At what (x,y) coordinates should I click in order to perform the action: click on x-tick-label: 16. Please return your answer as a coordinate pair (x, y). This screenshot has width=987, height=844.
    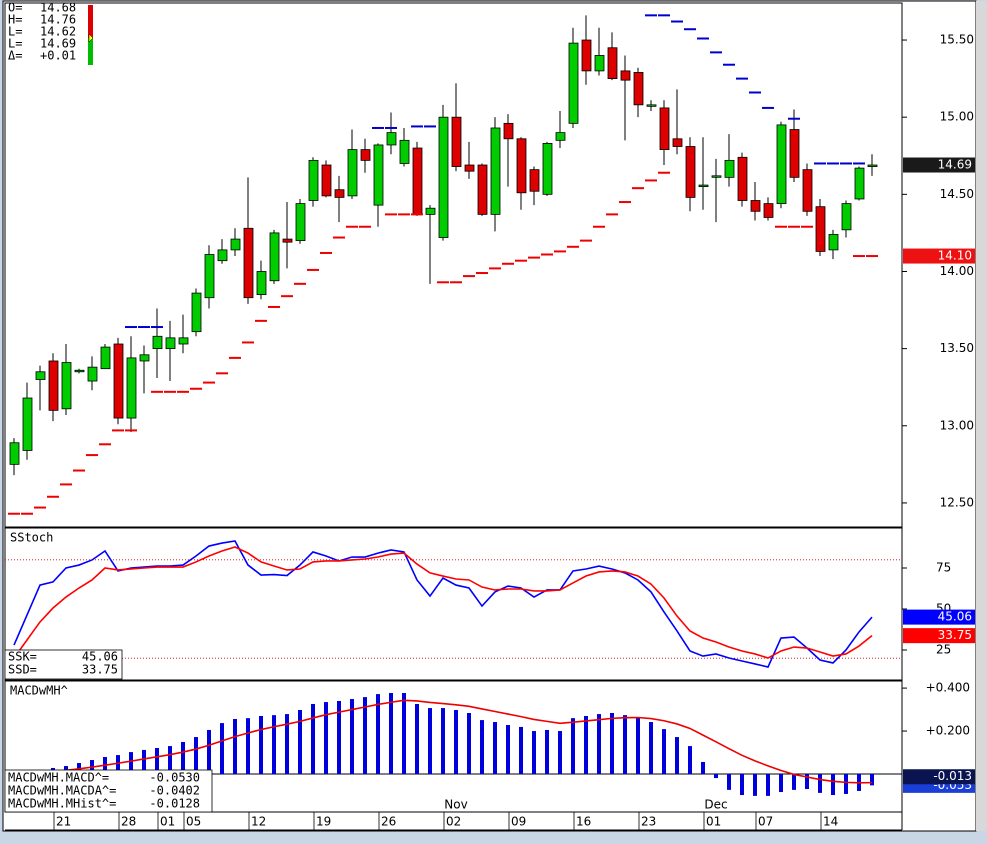
    Looking at the image, I should click on (583, 822).